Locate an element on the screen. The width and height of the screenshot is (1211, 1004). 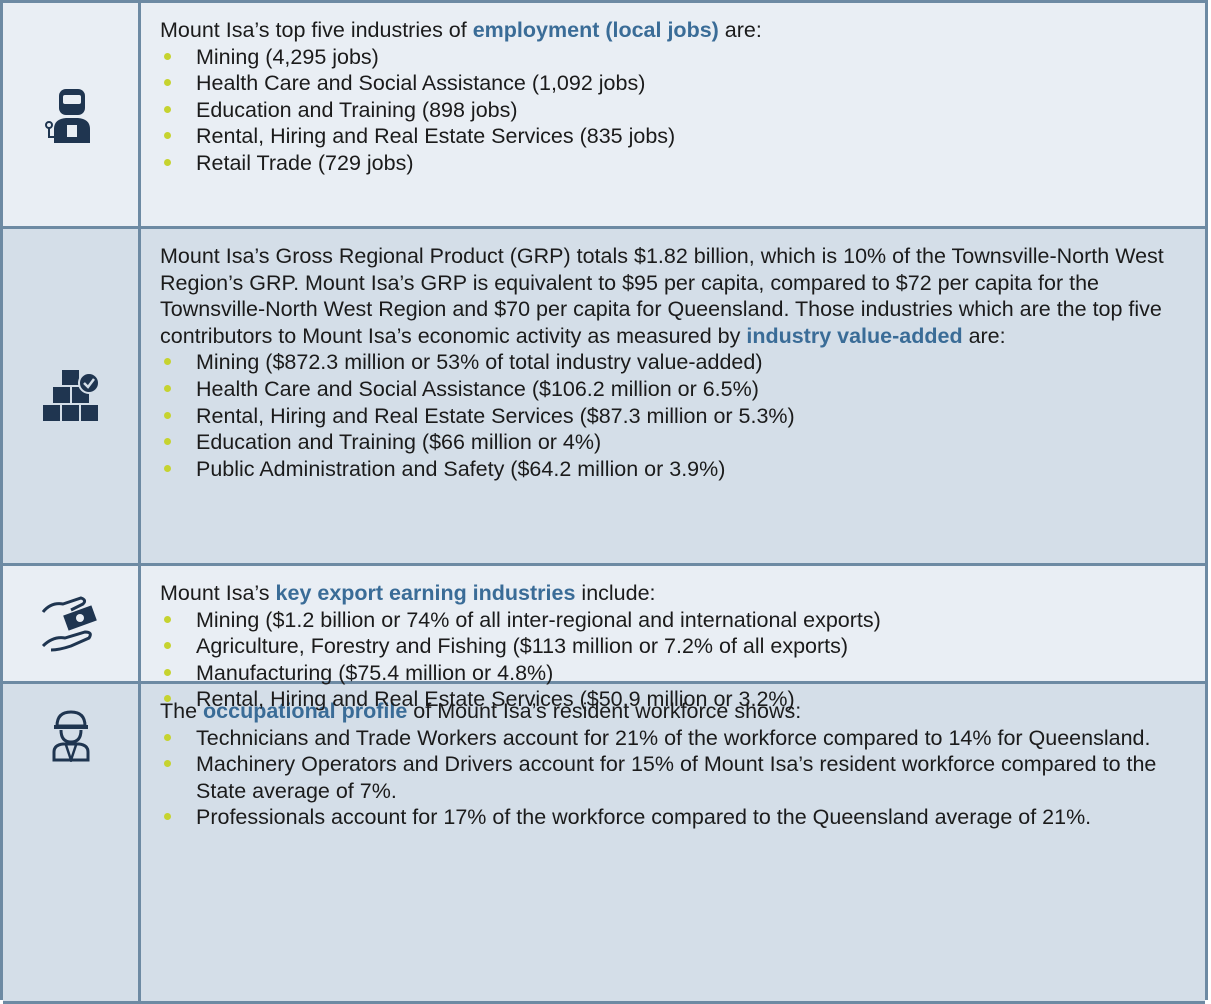
money-hand-icon is located at coordinates (72, 623).